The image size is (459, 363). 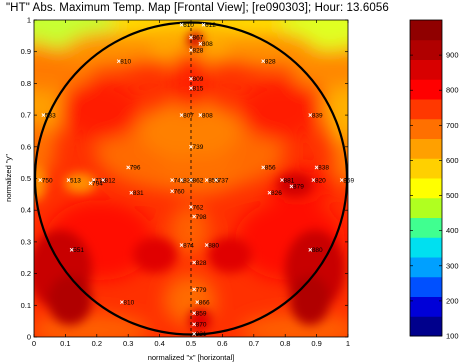 What do you see at coordinates (196, 88) in the screenshot?
I see `thermocouple-point: 815` at bounding box center [196, 88].